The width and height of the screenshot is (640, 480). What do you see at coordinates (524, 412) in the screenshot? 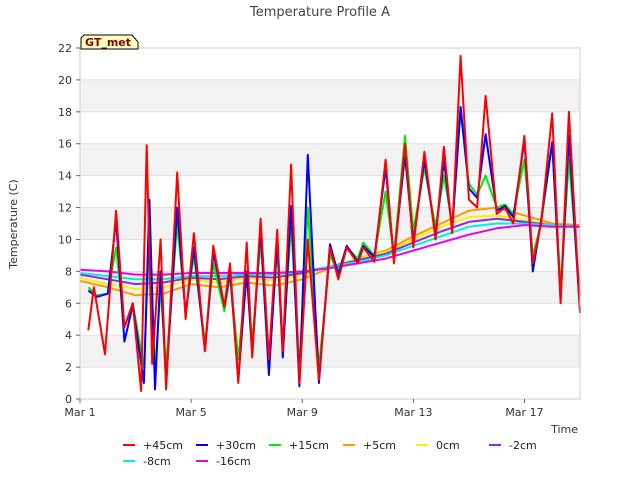
I see `x-tick-label: Mar 17` at bounding box center [524, 412].